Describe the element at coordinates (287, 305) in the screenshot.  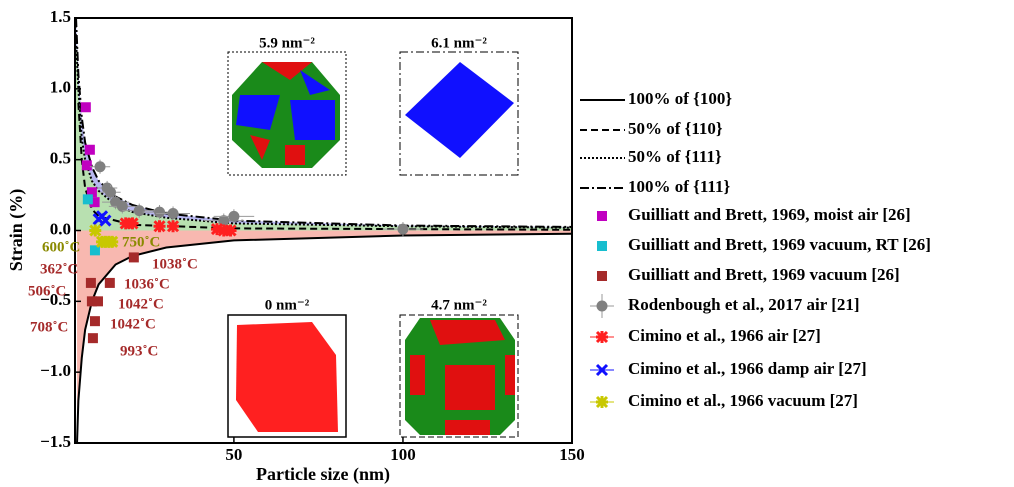
I see `inset-label: 0 nm⁻²` at that location.